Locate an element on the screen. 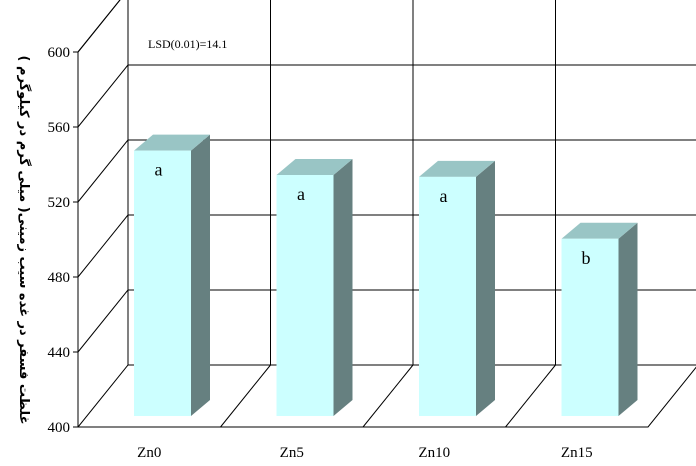 The image size is (696, 466). lsd-annotation: LSD(0.01)=14.1 is located at coordinates (187, 44).